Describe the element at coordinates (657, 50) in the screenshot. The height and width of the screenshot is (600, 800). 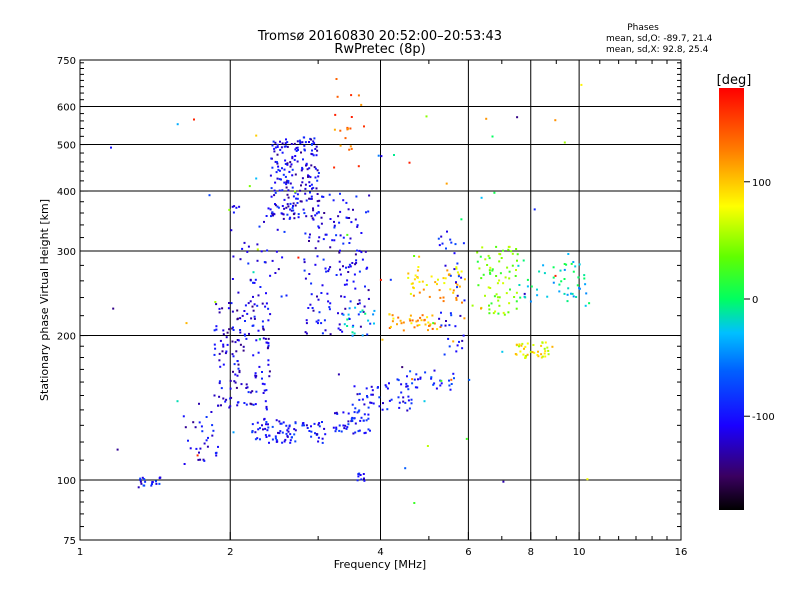
I see `stats-x-line: mean, sd,X: 92.8, 25.4` at that location.